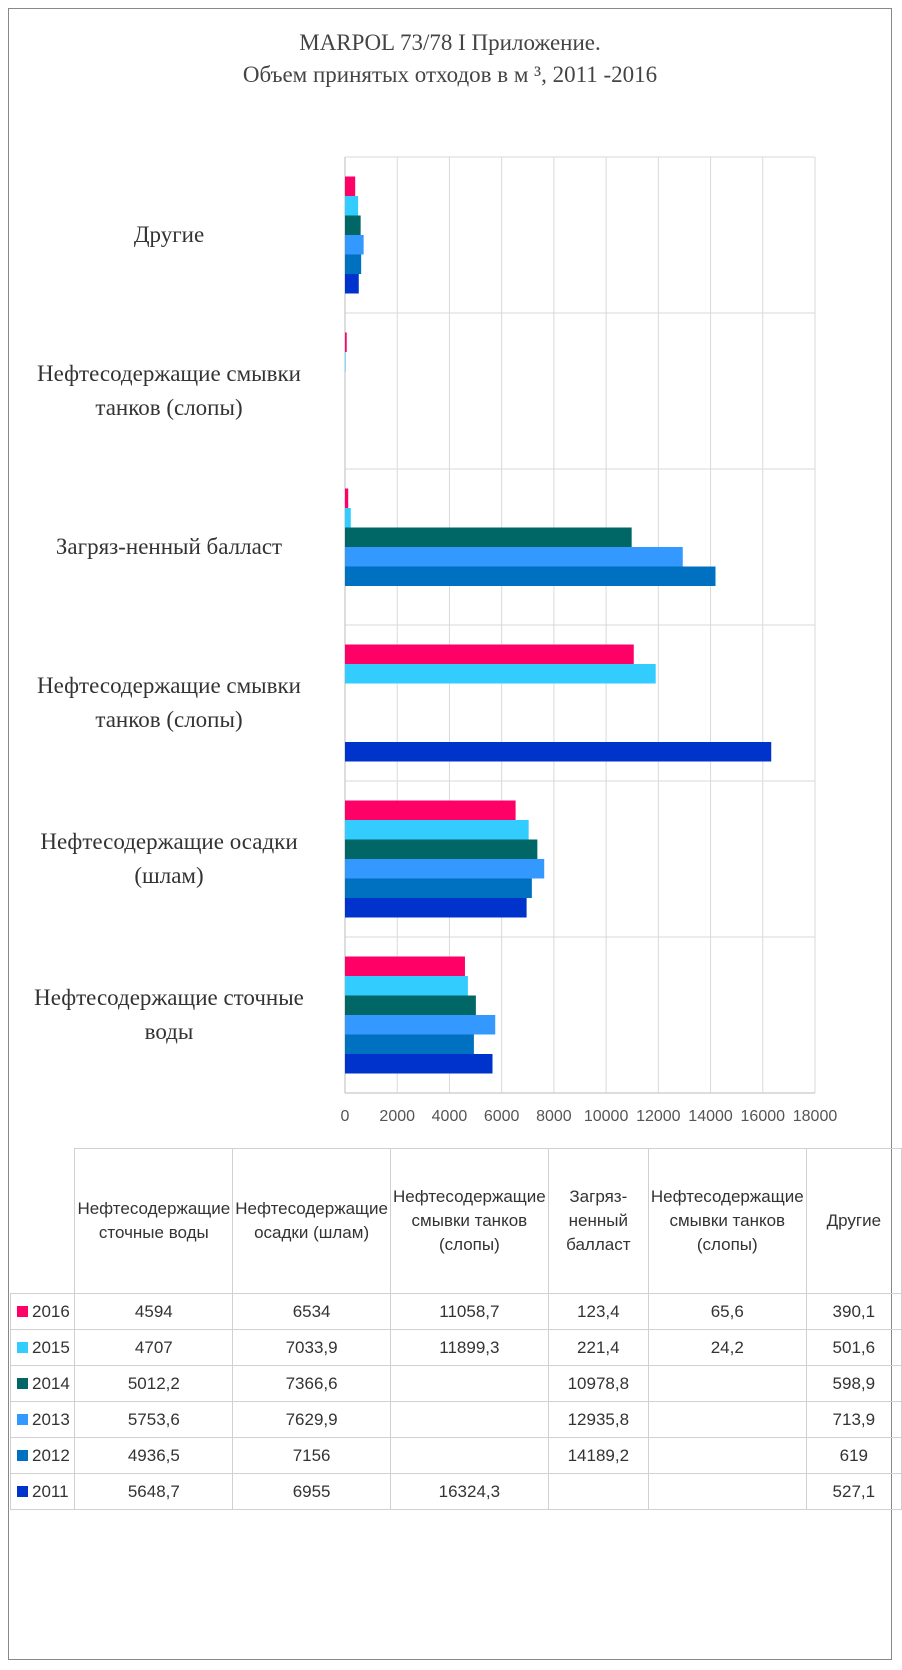 This screenshot has width=902, height=1670. Describe the element at coordinates (154, 1347) in the screenshot. I see `data-cell: 4707` at that location.